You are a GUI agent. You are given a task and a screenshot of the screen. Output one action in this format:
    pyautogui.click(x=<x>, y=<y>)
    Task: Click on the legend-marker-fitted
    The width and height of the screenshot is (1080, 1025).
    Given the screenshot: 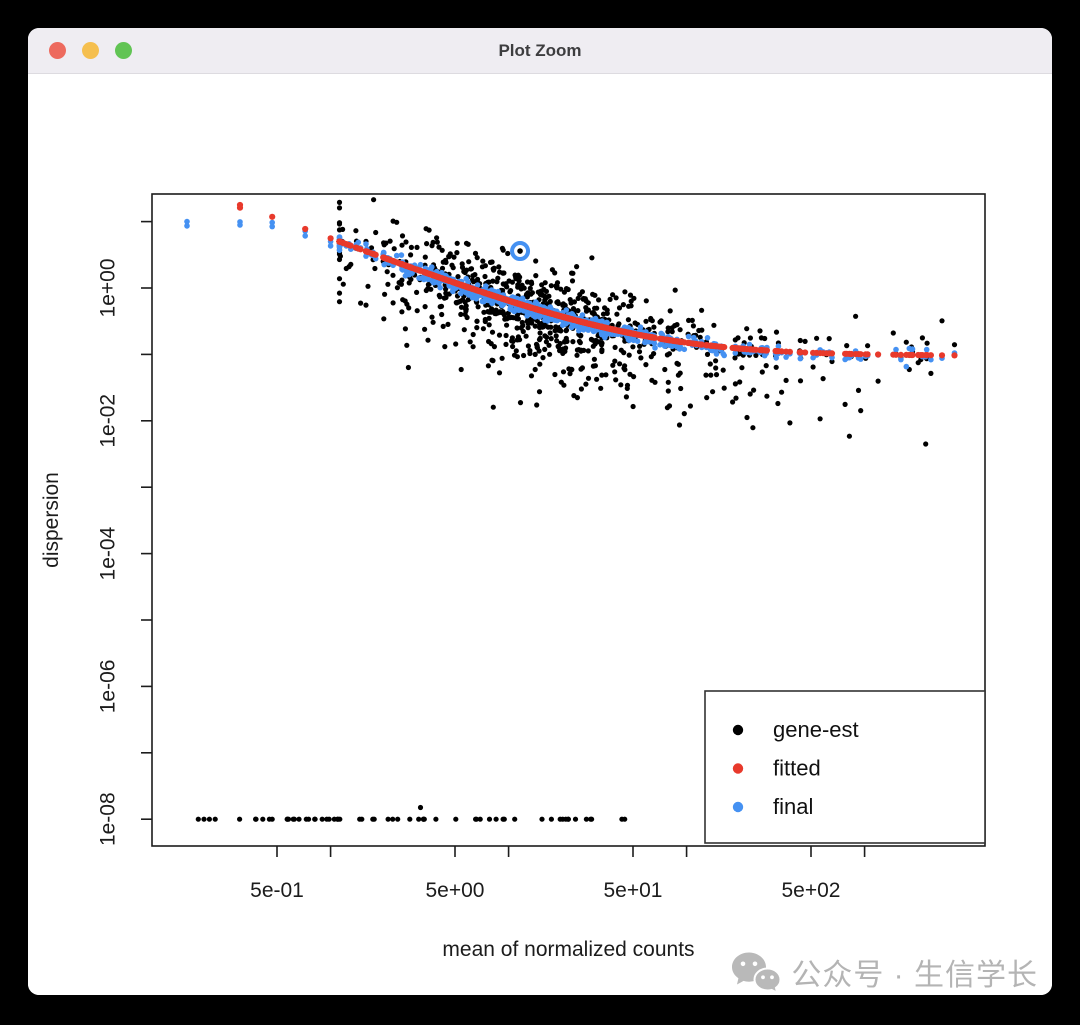 What is the action you would take?
    pyautogui.click(x=738, y=768)
    